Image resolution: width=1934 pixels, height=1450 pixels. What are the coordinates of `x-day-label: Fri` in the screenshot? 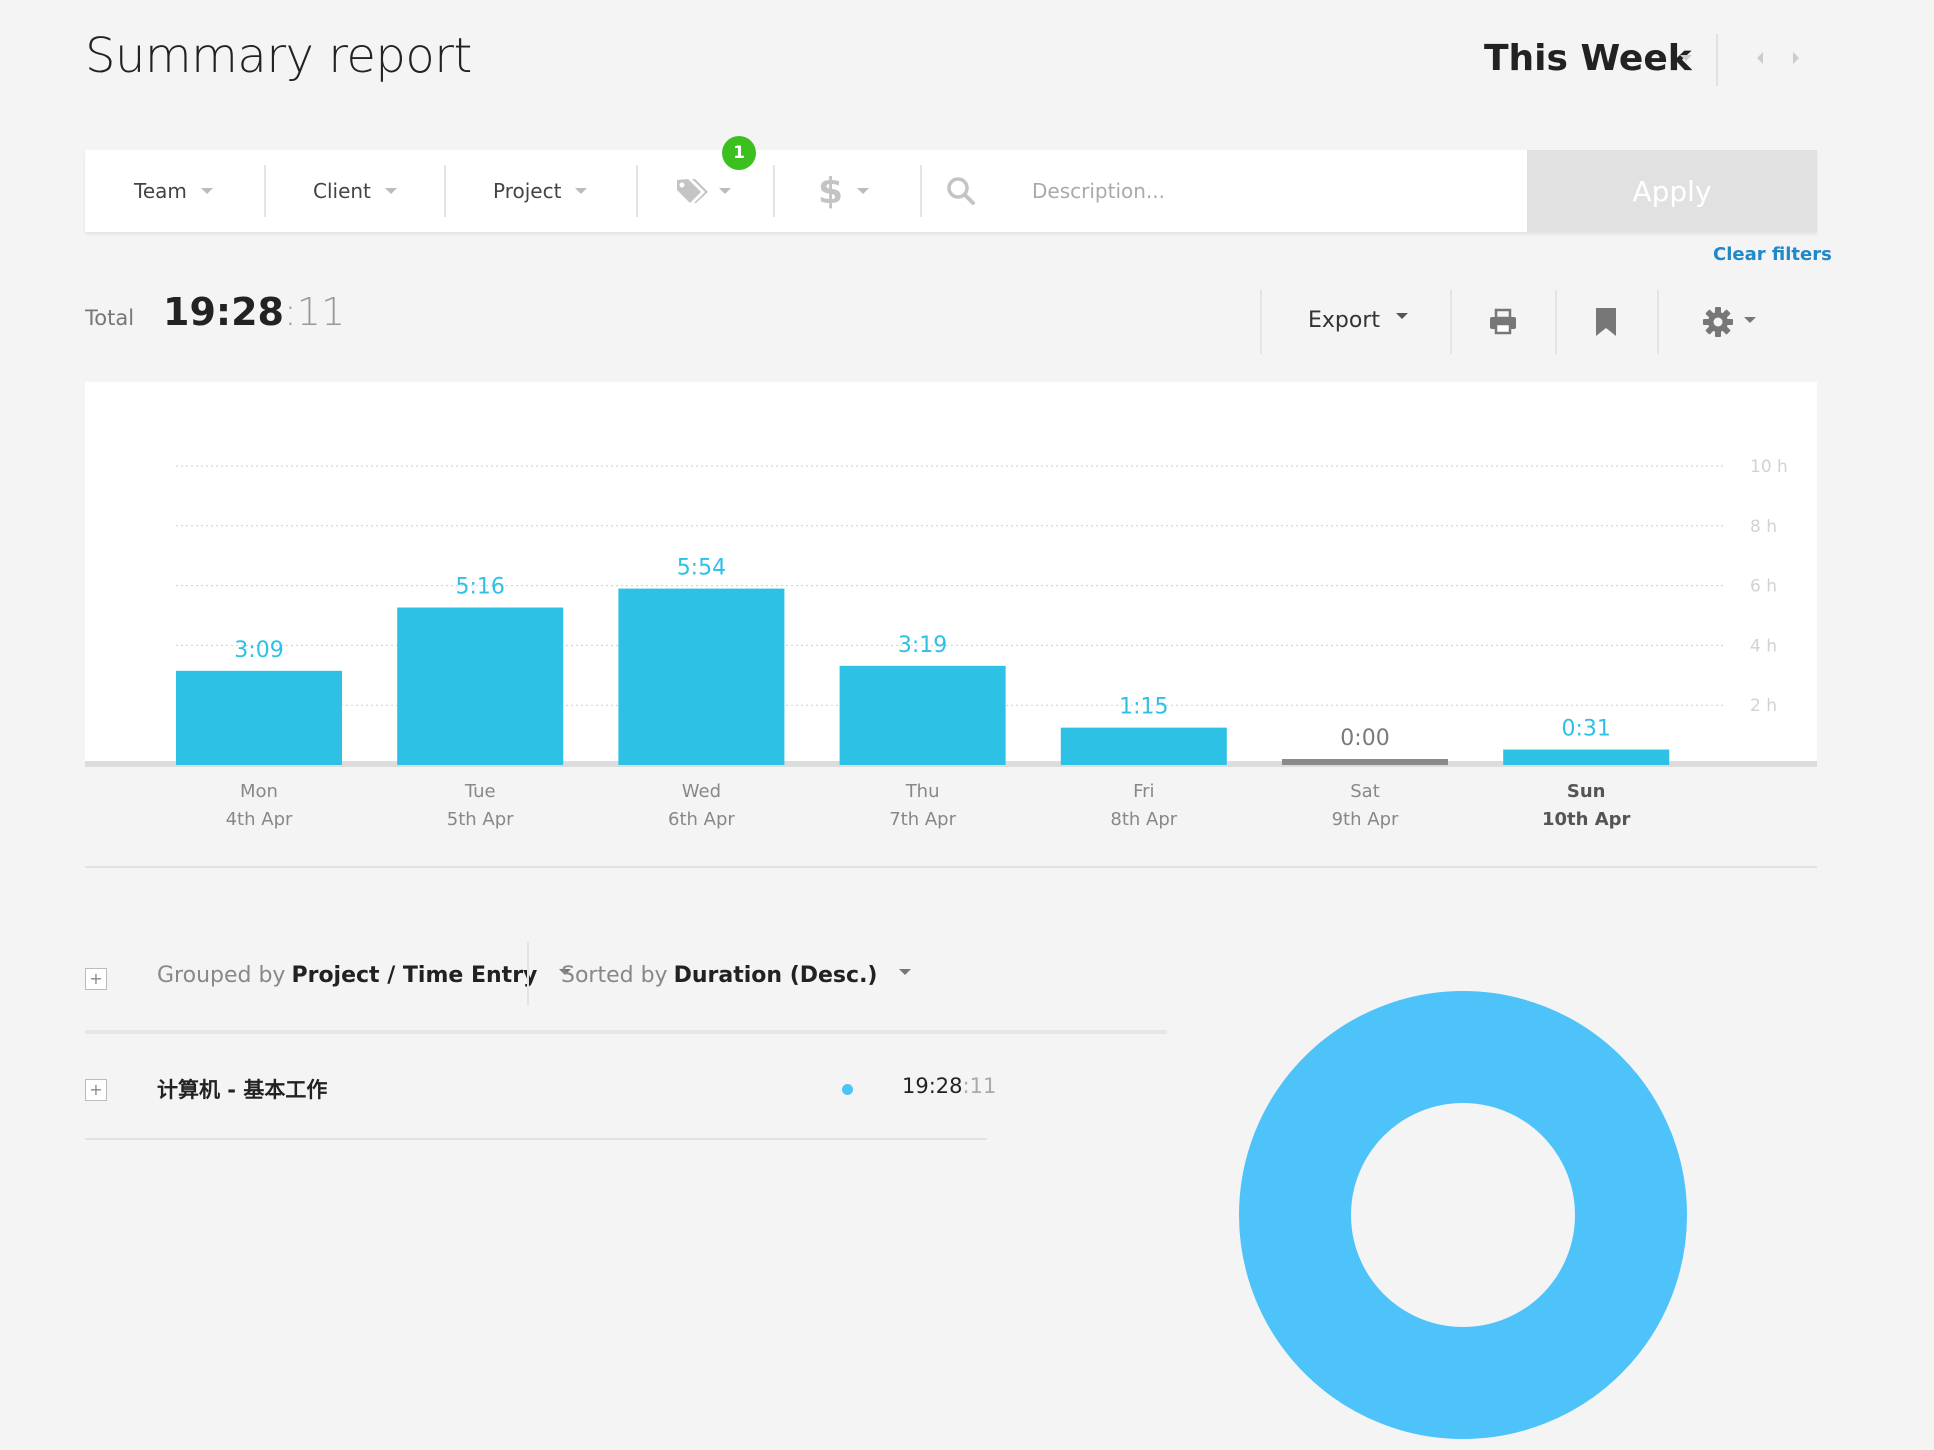 It's located at (1143, 791).